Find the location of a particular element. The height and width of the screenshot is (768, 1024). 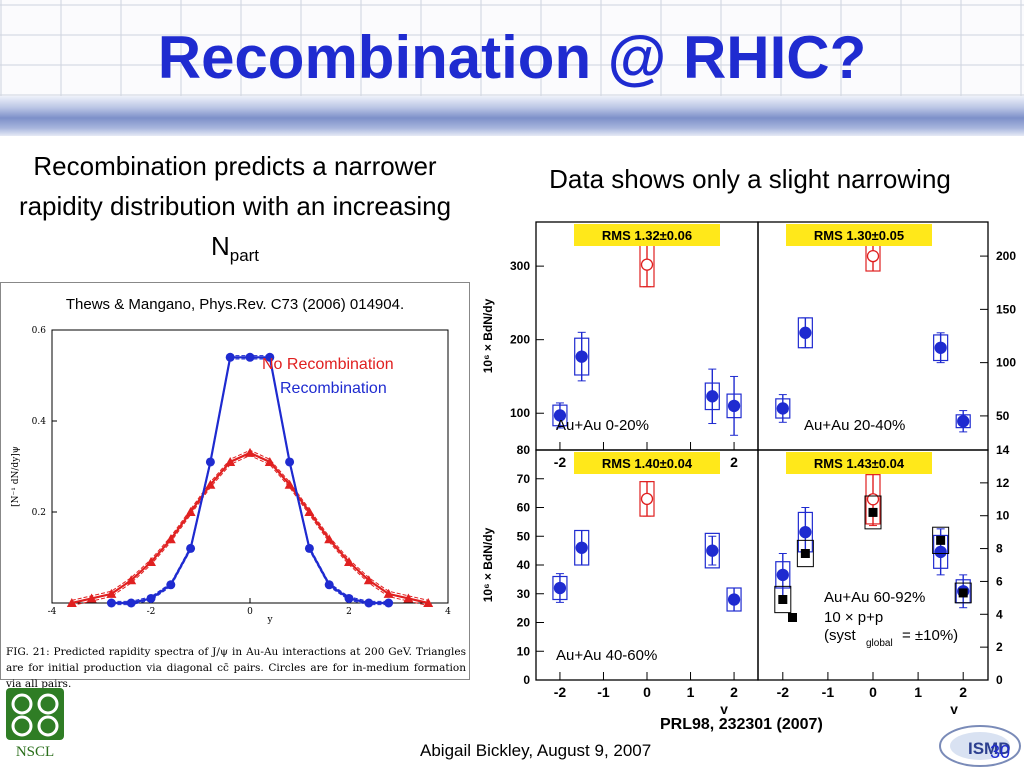

y-axis-label: [N⁻¹ dN/dy]ψ is located at coordinates (16, 476).